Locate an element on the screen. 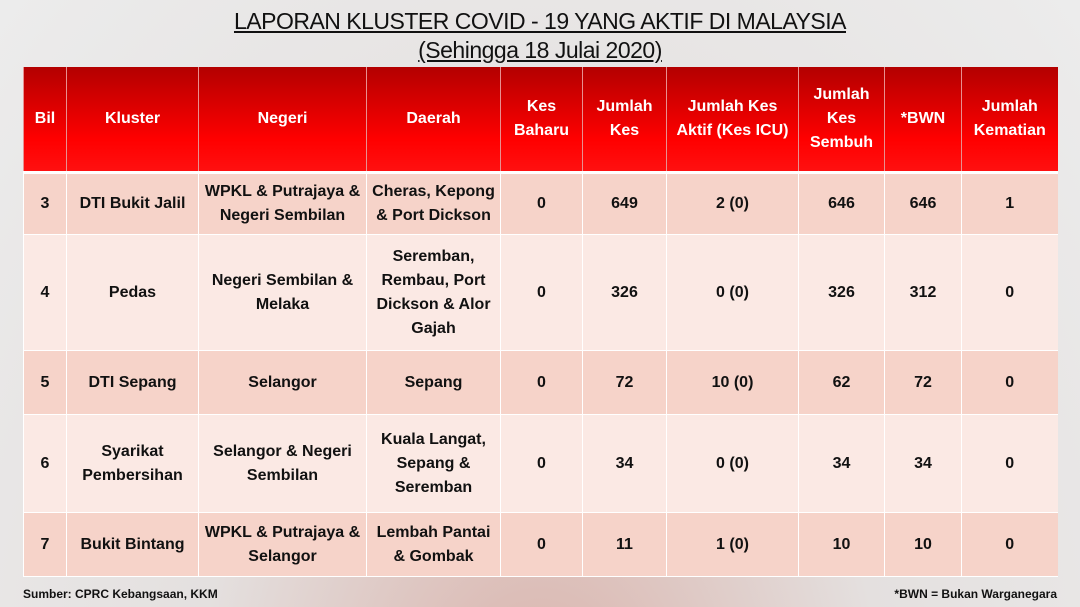 This screenshot has height=607, width=1080. table-cell: Bukit Bintang is located at coordinates (132, 544).